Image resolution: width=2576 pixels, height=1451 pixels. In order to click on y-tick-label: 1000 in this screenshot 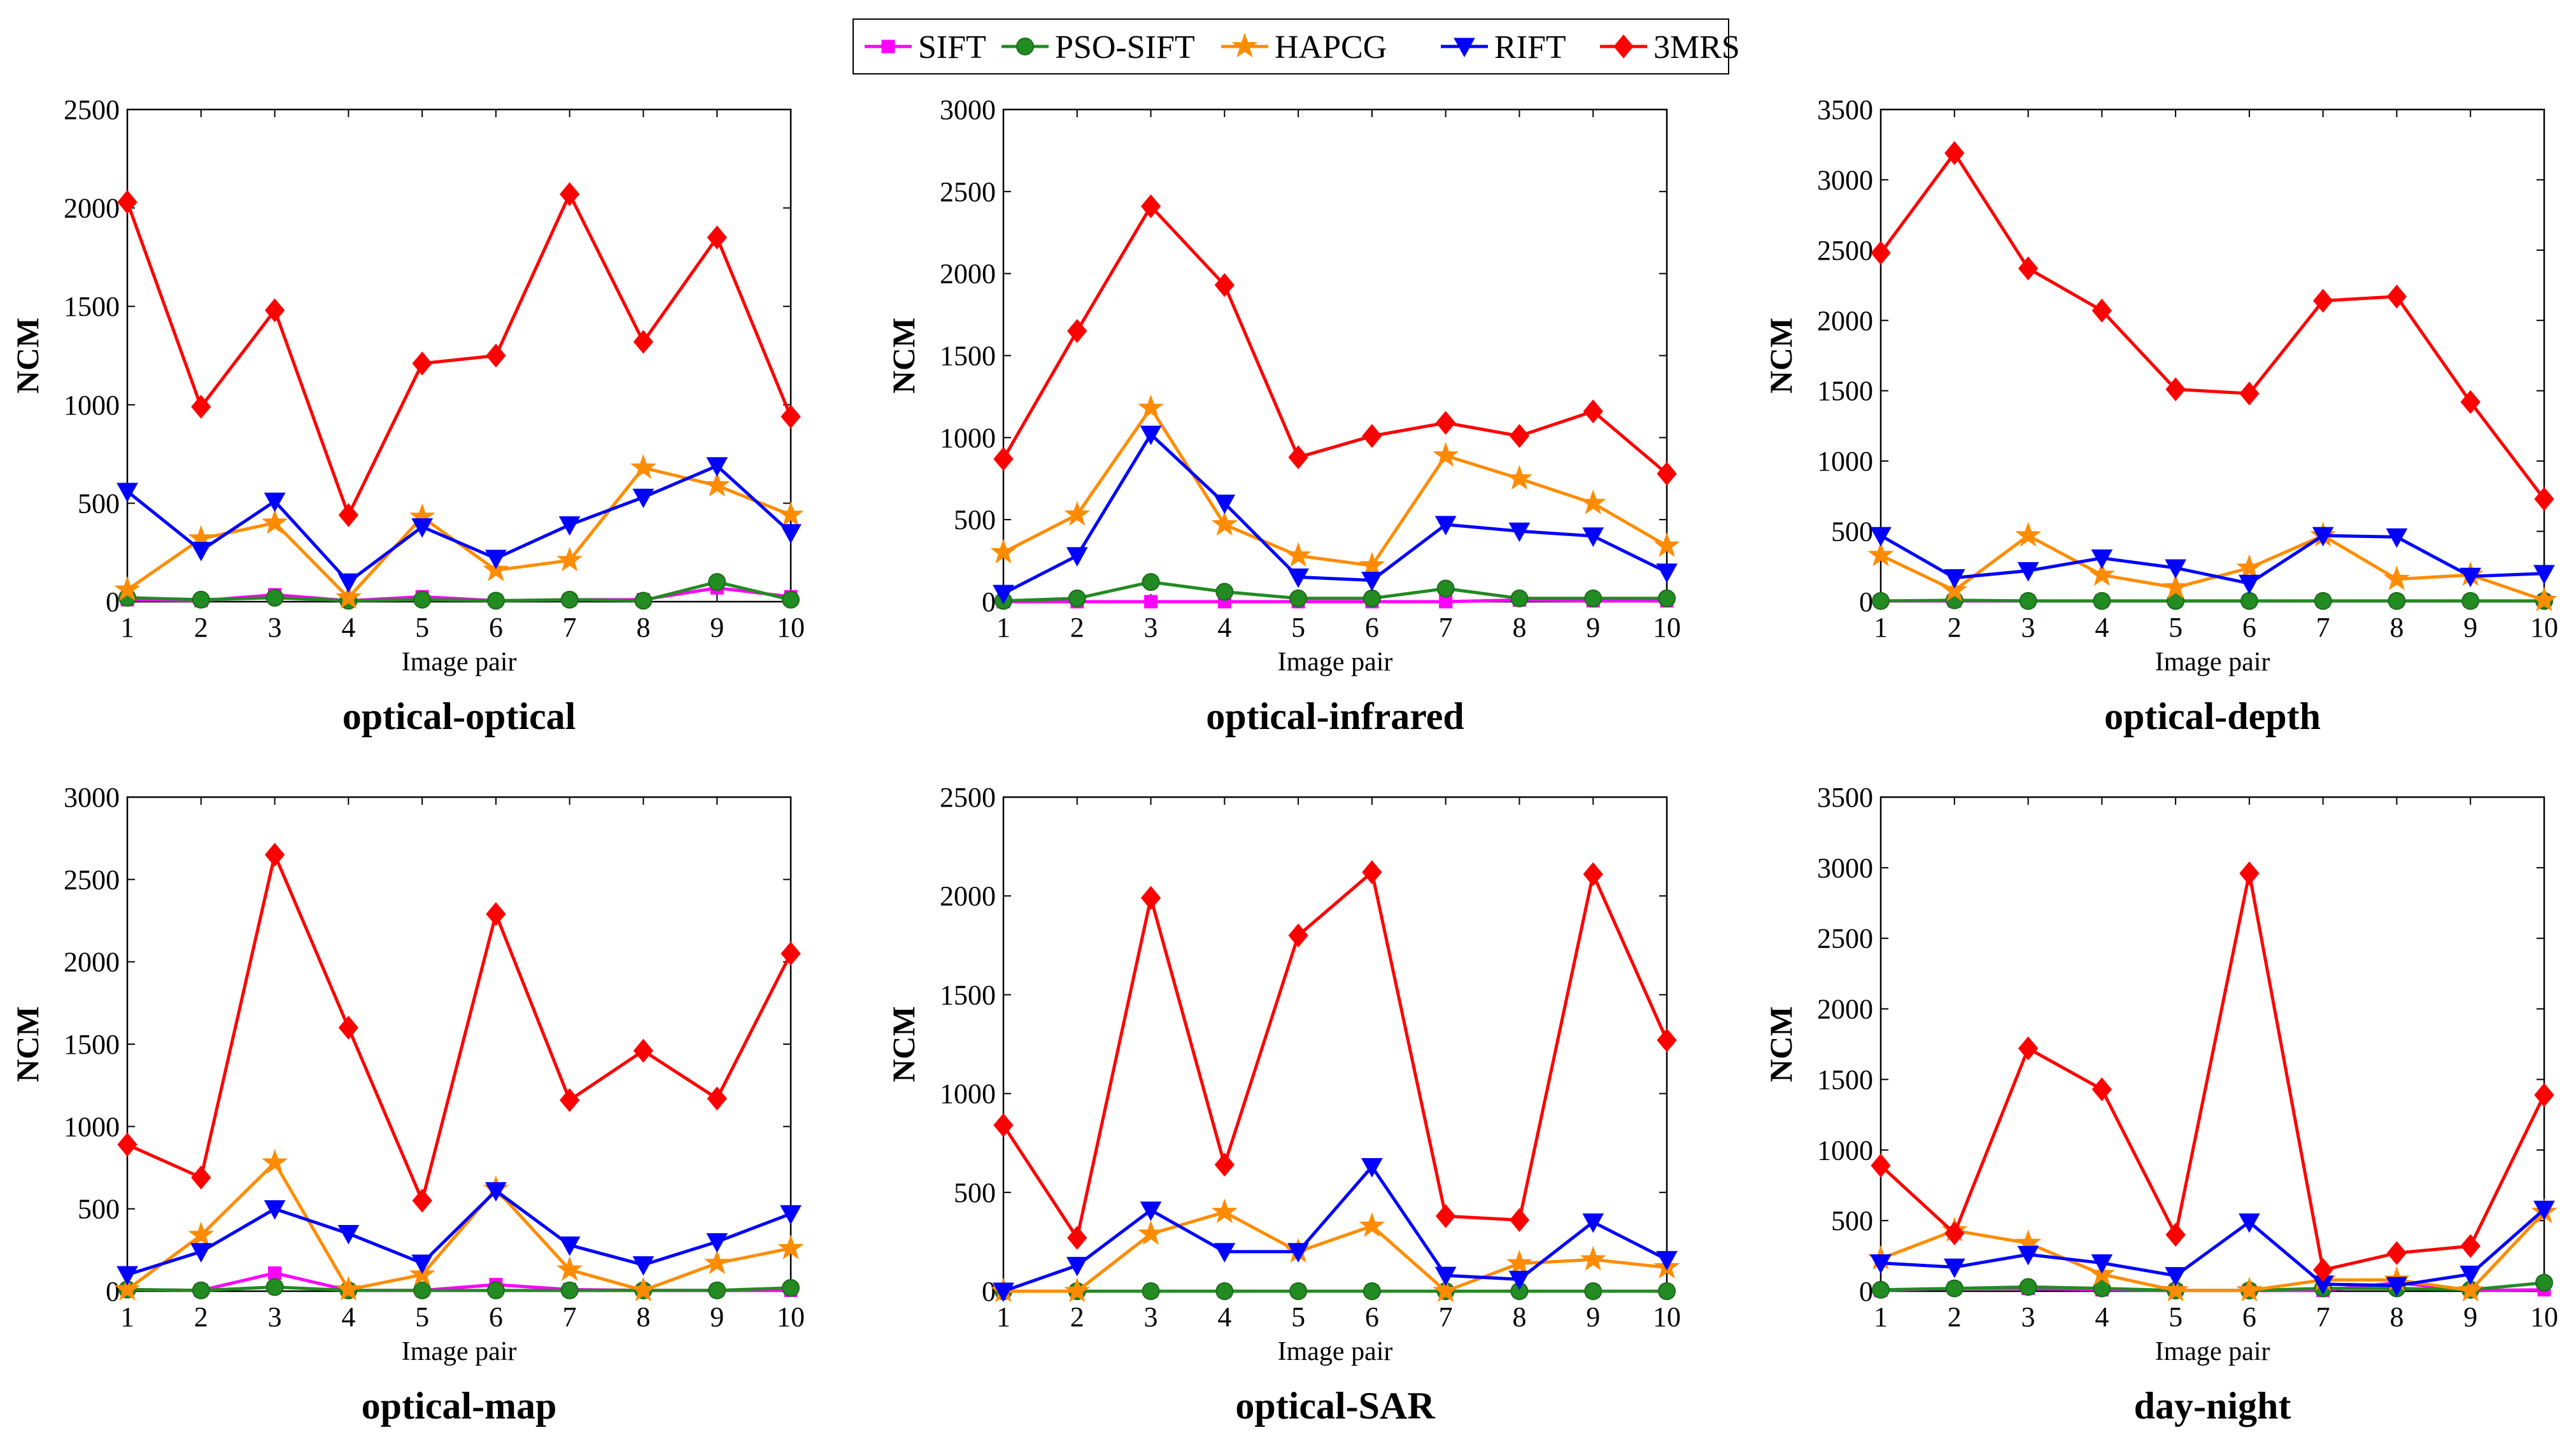, I will do `click(92, 1126)`.